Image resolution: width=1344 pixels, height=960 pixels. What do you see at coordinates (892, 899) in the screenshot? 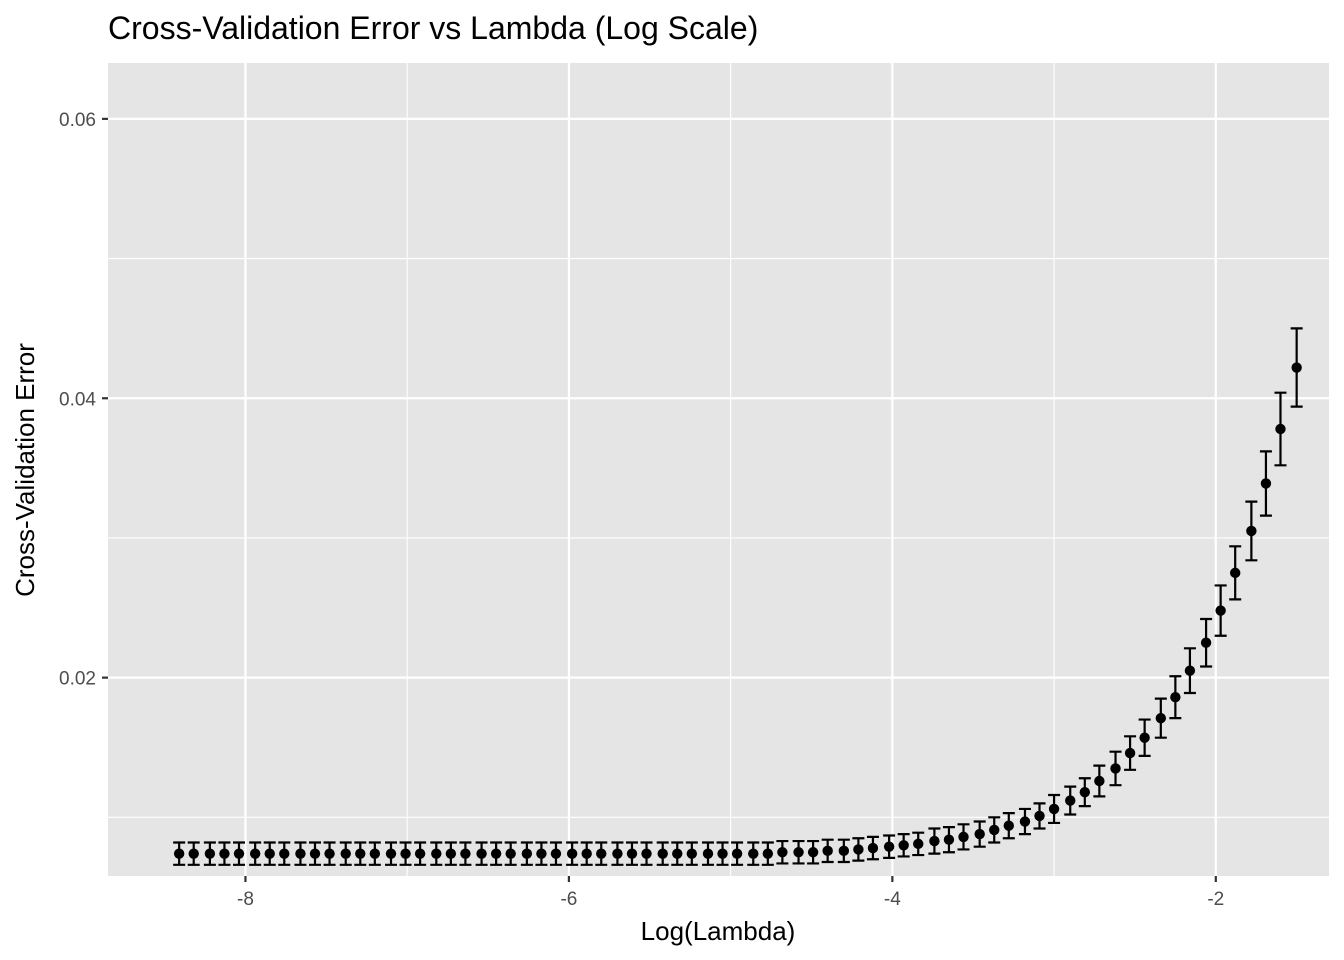
I see `x-tick-label: -4` at bounding box center [892, 899].